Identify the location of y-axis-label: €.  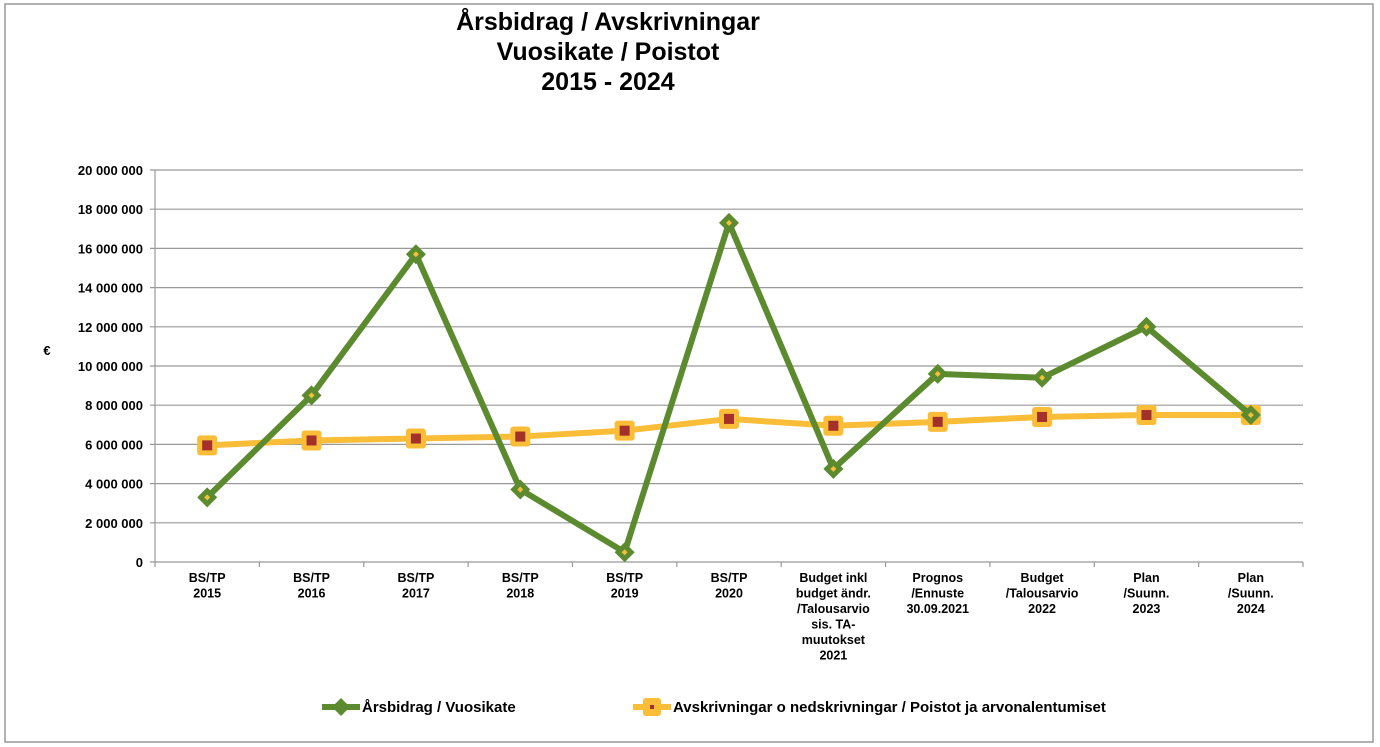
(46, 350).